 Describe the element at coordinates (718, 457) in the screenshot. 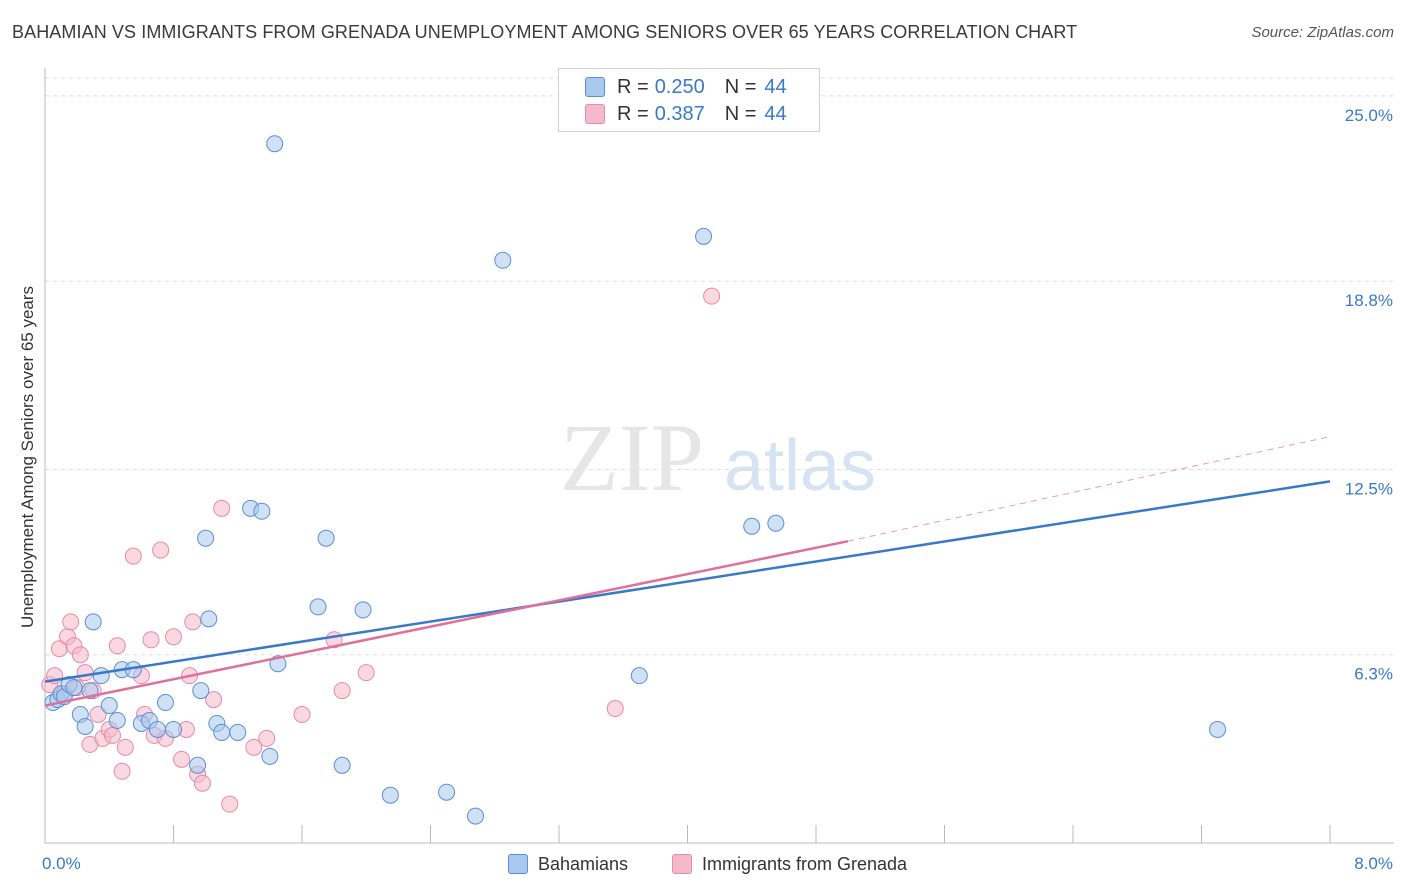

I see `watermark: ZIP atlas` at that location.